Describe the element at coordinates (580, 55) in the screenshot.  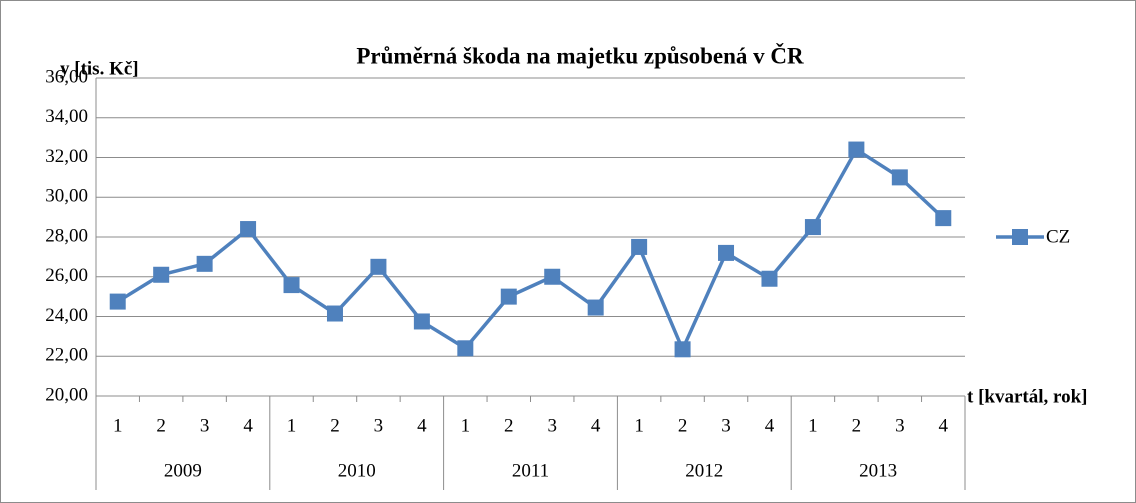
I see `chart-title: Průměrná škoda na majetku způsobená v ČR` at that location.